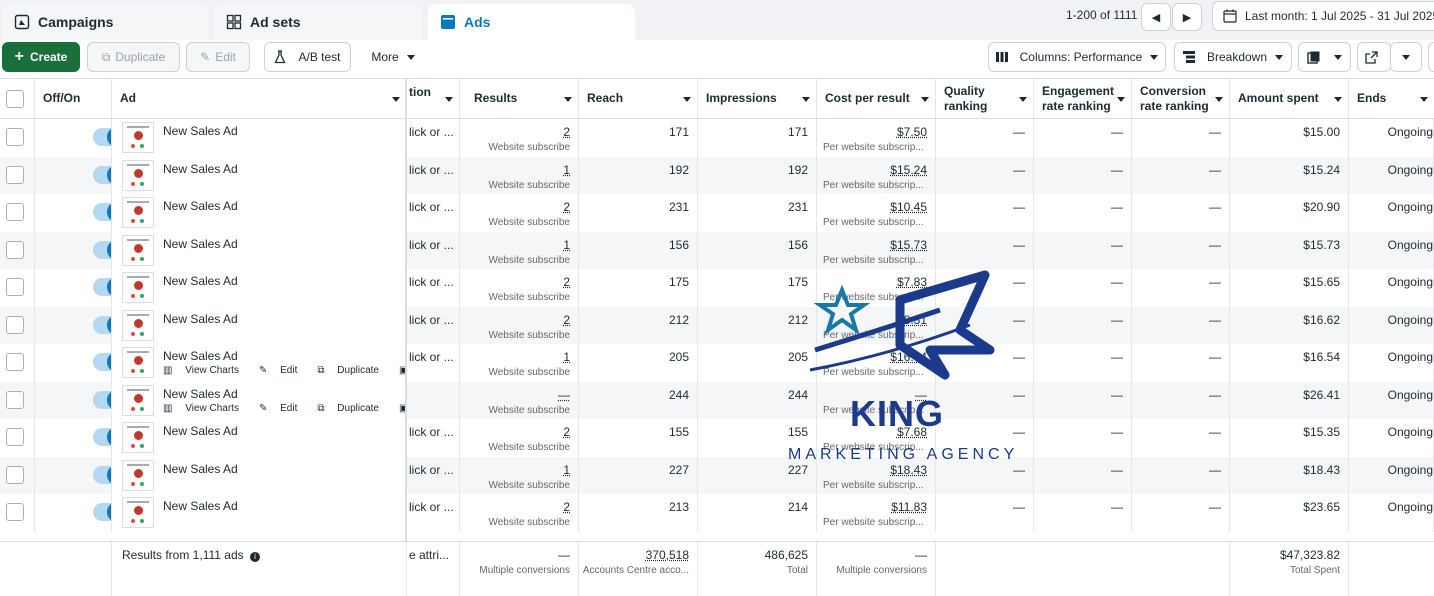 The height and width of the screenshot is (596, 1434). I want to click on cost-per-result-value: $16.54, so click(908, 357).